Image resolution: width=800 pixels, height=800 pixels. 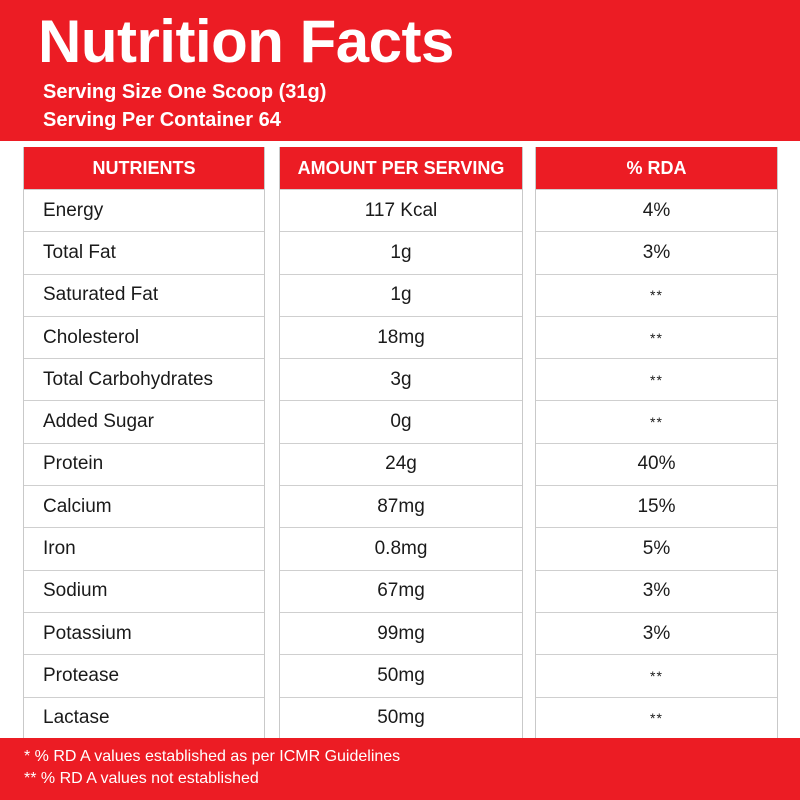 What do you see at coordinates (656, 168) in the screenshot?
I see `column-header-rda: % RDA` at bounding box center [656, 168].